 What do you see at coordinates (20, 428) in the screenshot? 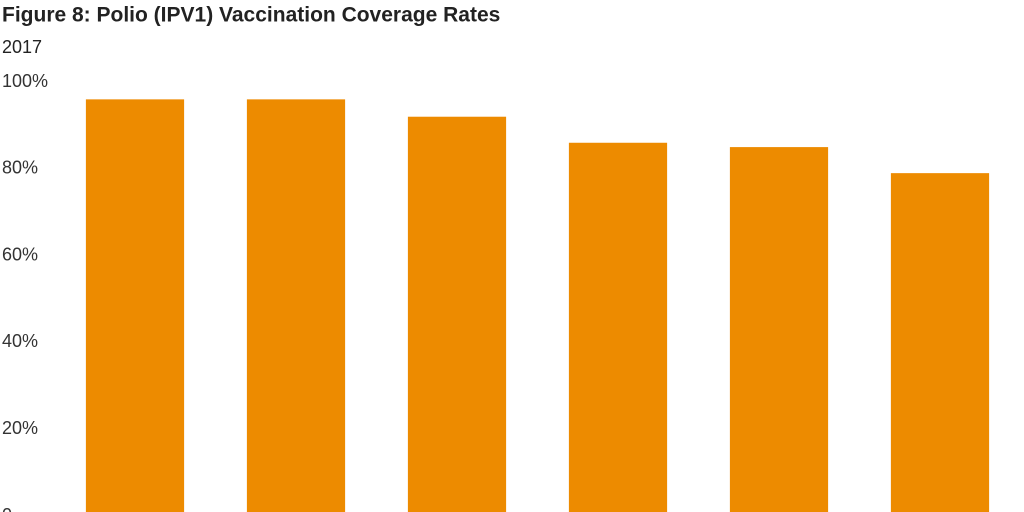
I see `y-tick-label: 20%` at bounding box center [20, 428].